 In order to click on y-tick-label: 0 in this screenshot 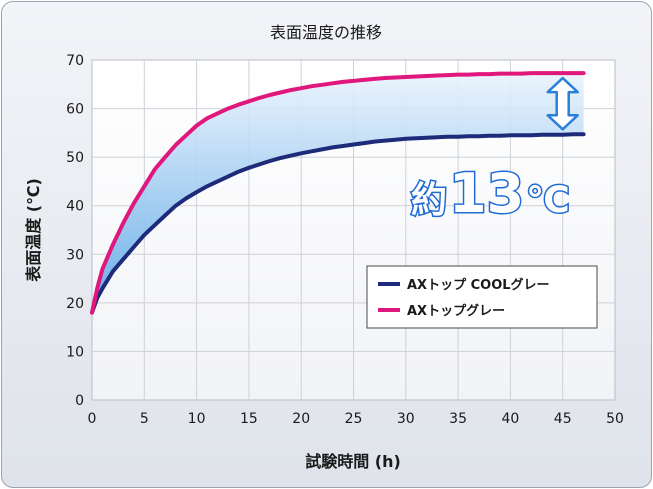, I will do `click(79, 401)`.